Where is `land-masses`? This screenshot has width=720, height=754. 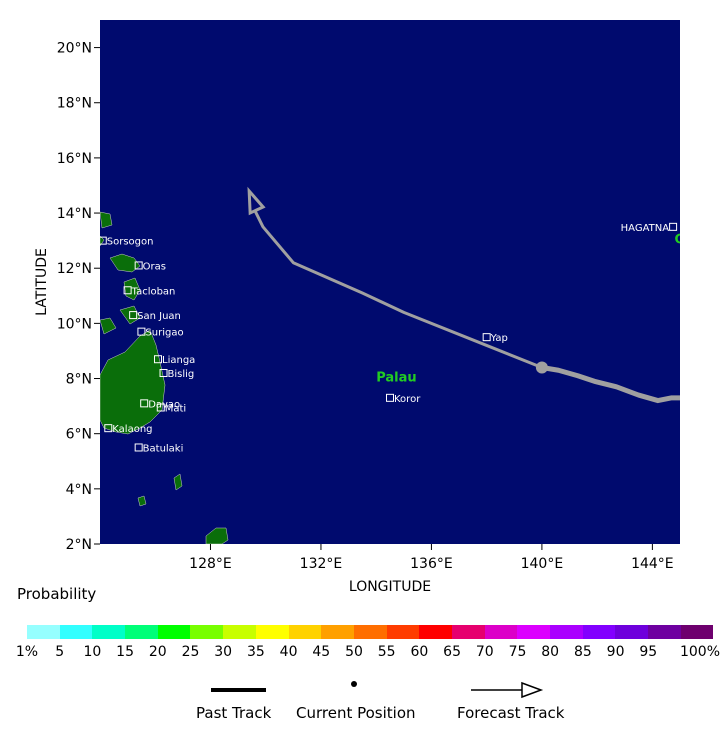
land-masses is located at coordinates (164, 377).